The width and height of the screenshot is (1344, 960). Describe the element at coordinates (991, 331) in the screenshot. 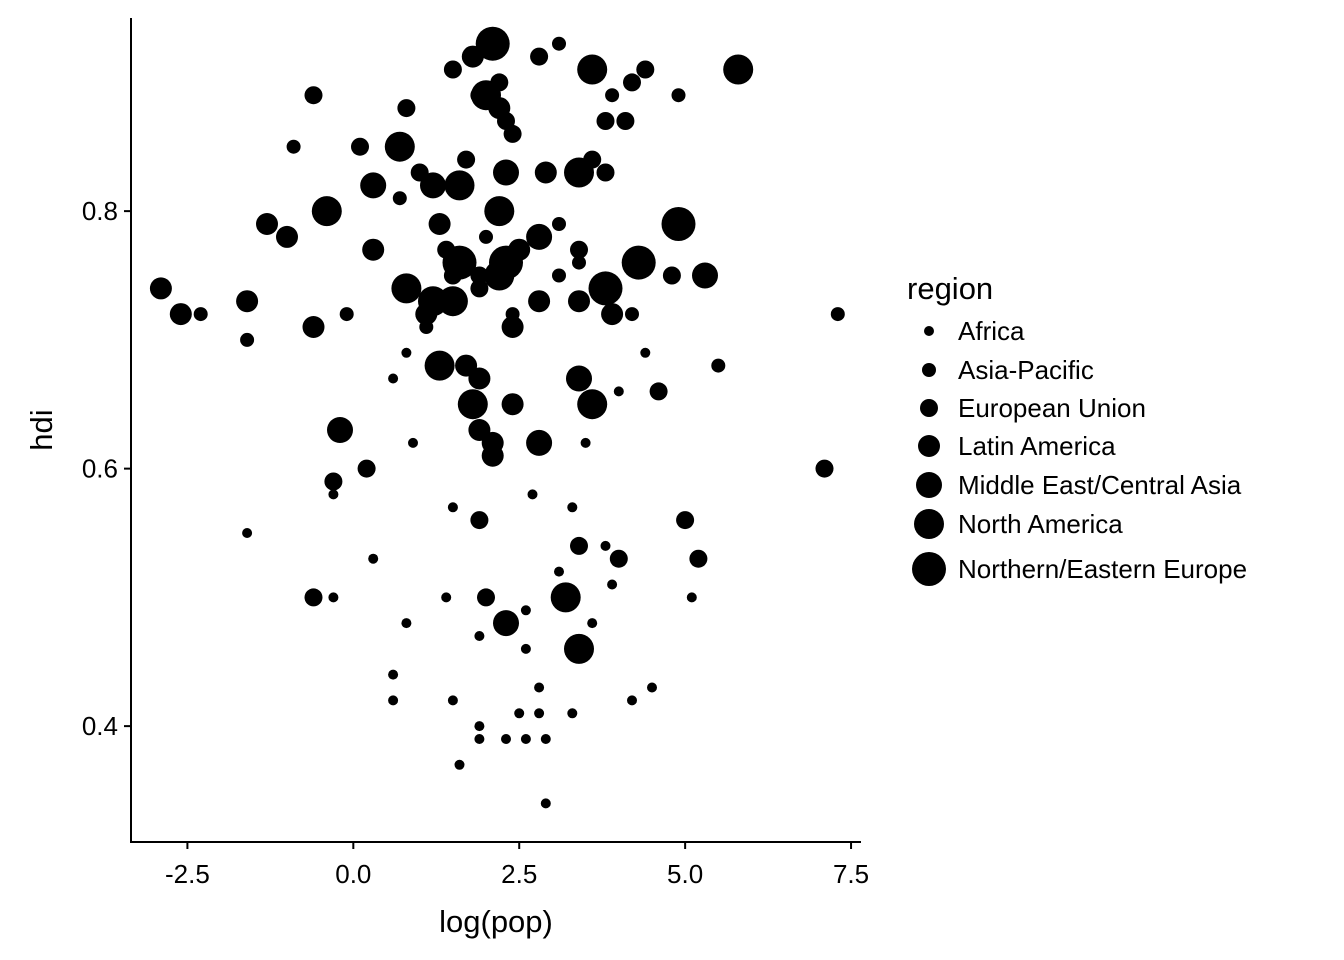

I see `legend-label: Africa` at that location.